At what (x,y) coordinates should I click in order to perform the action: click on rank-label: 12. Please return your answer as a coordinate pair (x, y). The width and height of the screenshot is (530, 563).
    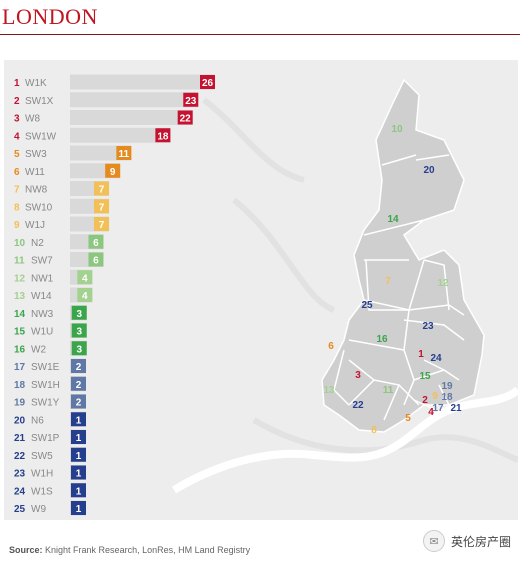
    Looking at the image, I should click on (20, 278).